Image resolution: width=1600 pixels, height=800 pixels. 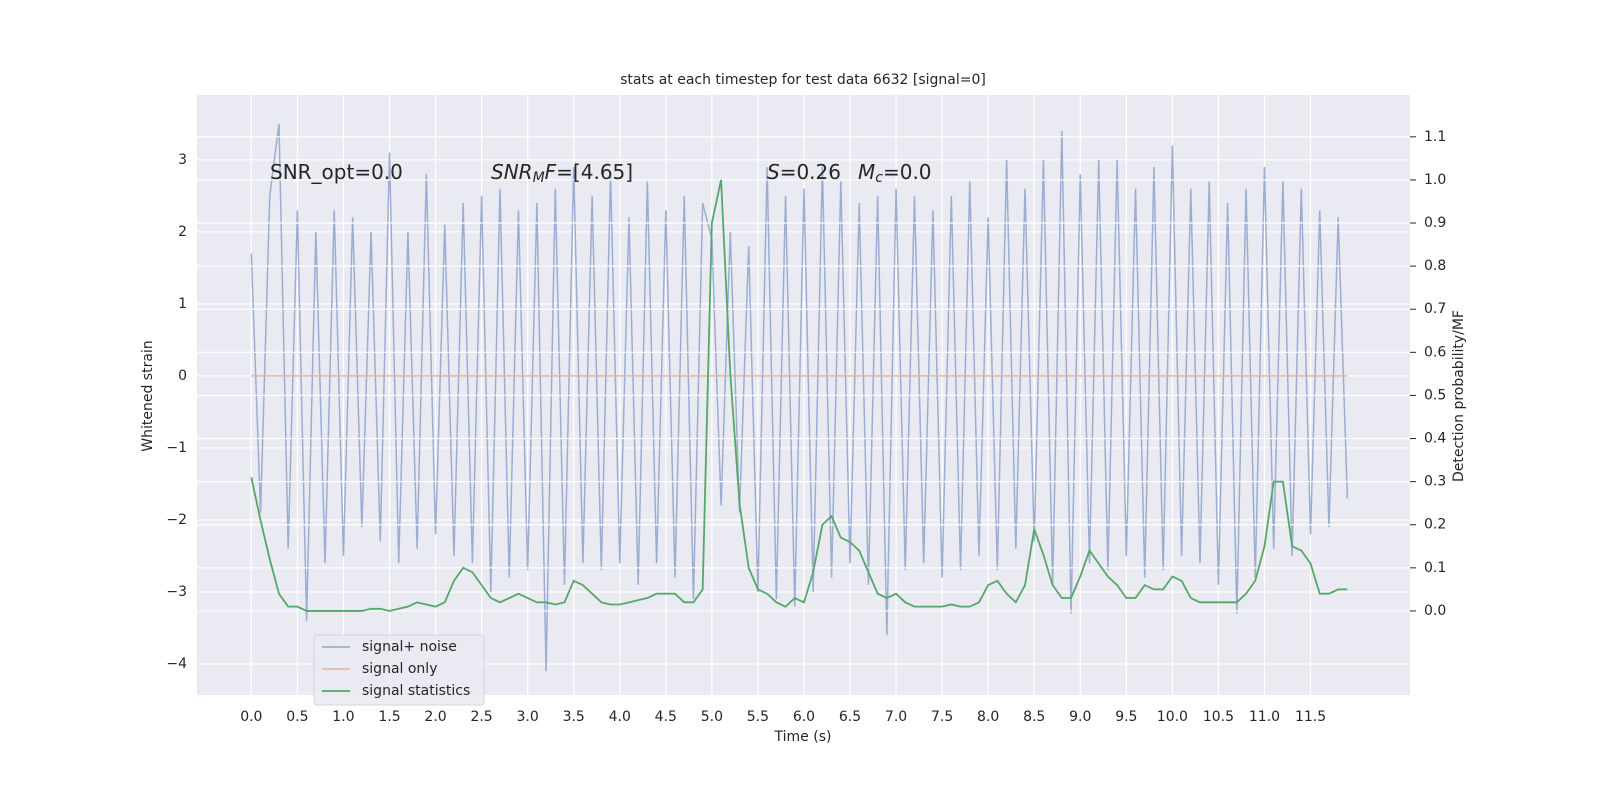 What do you see at coordinates (1435, 266) in the screenshot?
I see `y2-tick-label: 0.8` at bounding box center [1435, 266].